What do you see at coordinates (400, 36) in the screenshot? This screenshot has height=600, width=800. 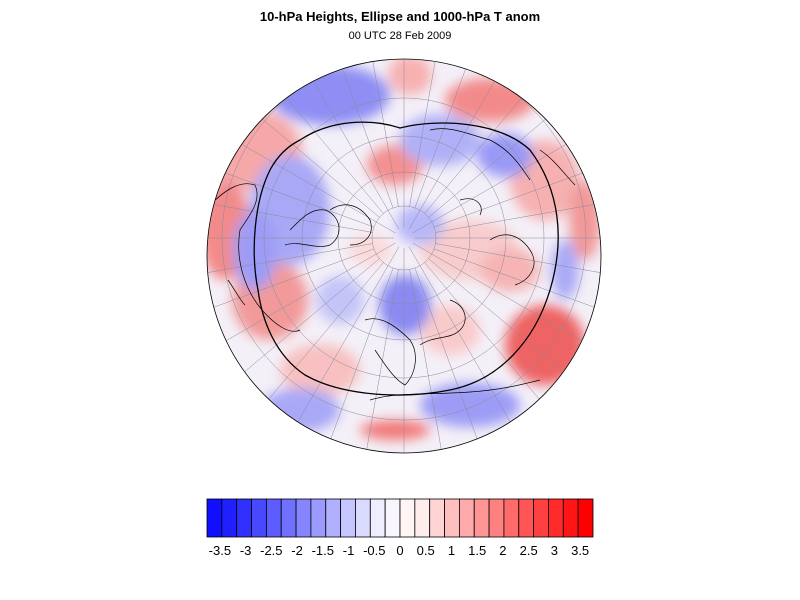 I see `map-subtitle: 00 UTC 28 Feb 2009` at bounding box center [400, 36].